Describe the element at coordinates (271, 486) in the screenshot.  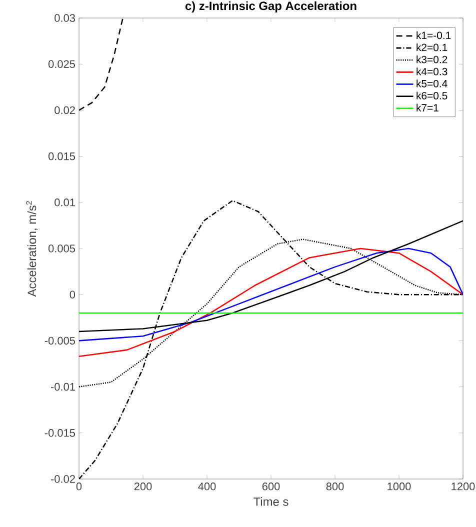
I see `x-tick-label: 600` at that location.